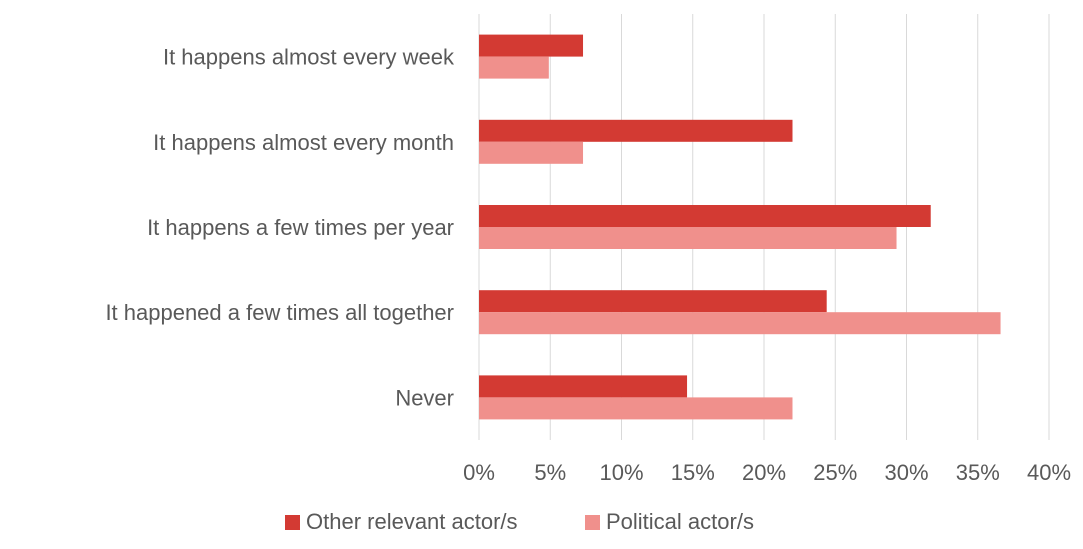  What do you see at coordinates (621, 472) in the screenshot?
I see `x-tick-label: 10%` at bounding box center [621, 472].